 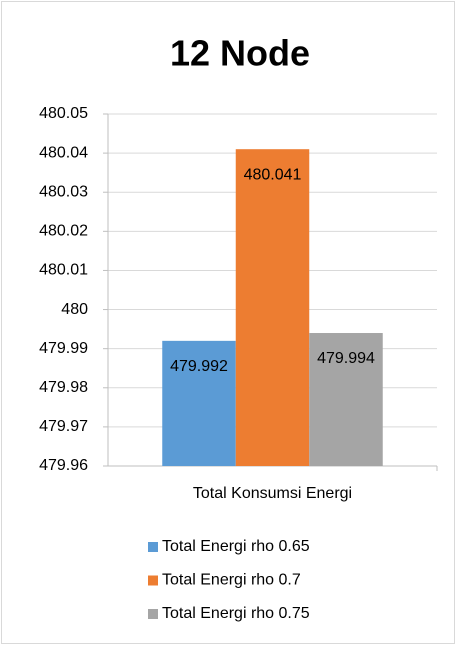 I want to click on y-tick-label: 480.02, so click(x=63, y=231).